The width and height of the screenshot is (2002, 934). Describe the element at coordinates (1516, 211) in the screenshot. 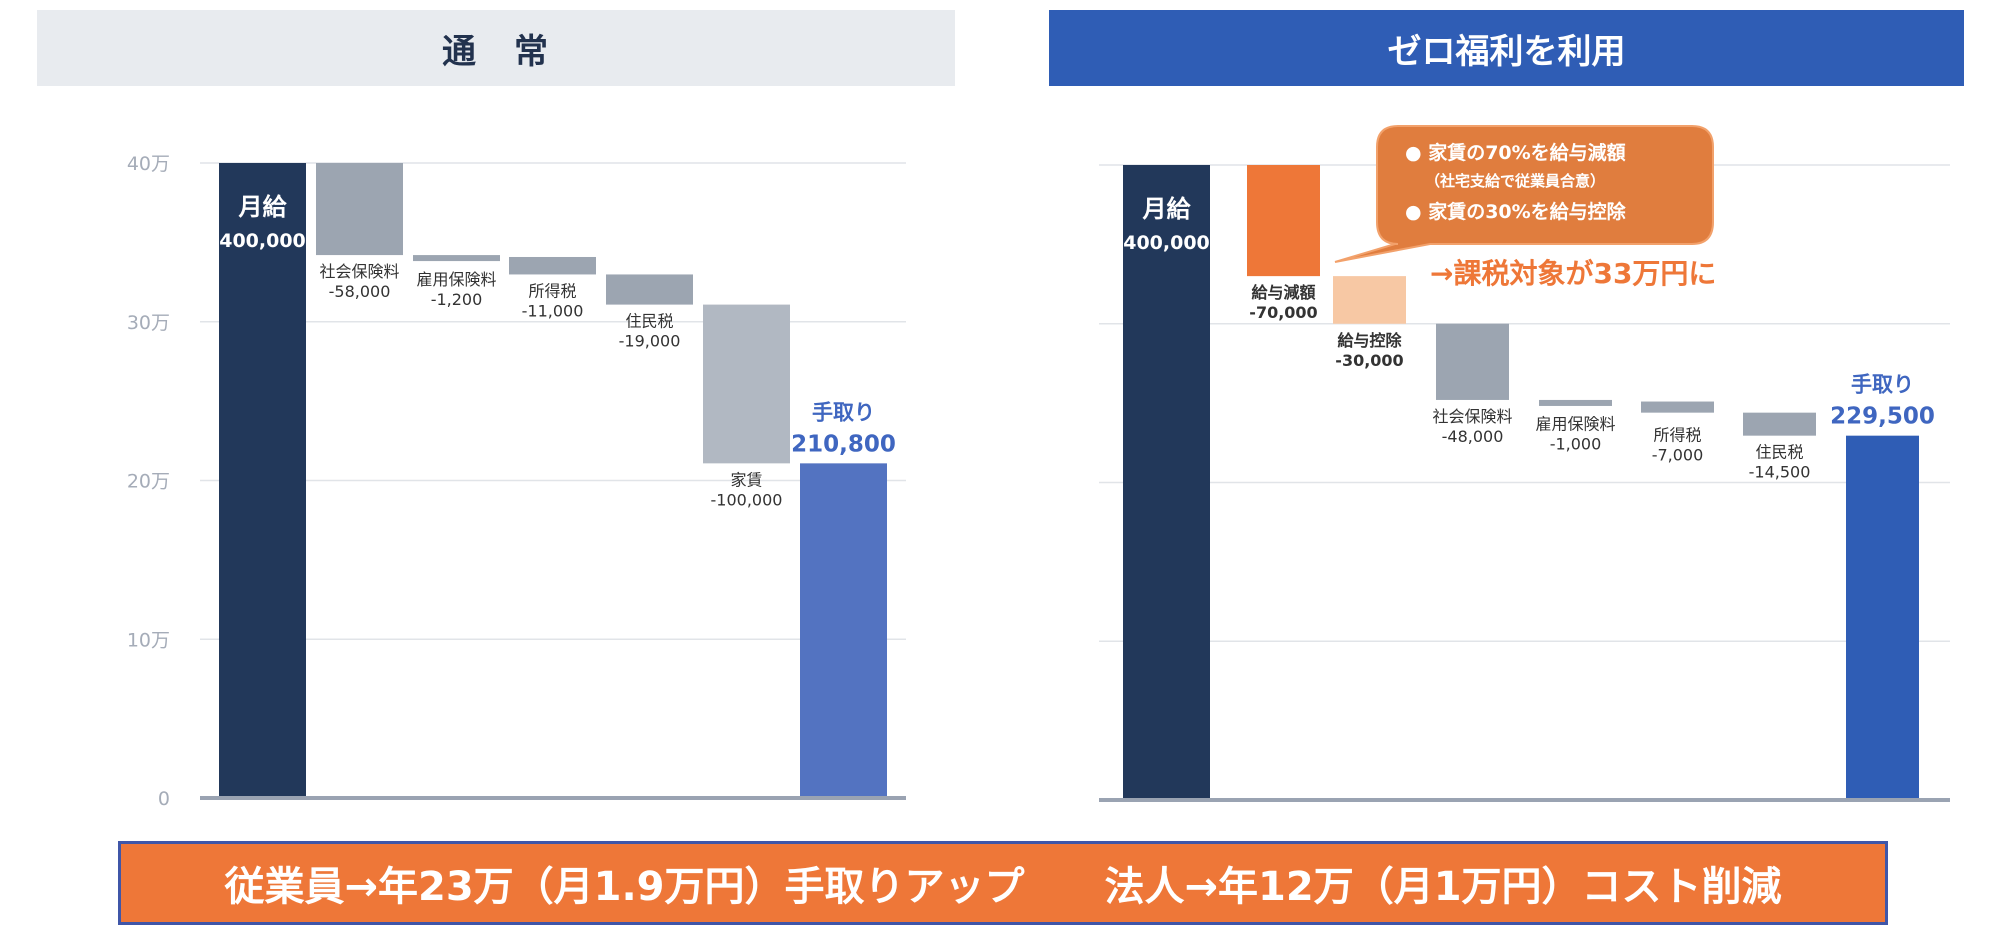

I see `callout-line-3: ● 家賃の30%を給与控除` at that location.